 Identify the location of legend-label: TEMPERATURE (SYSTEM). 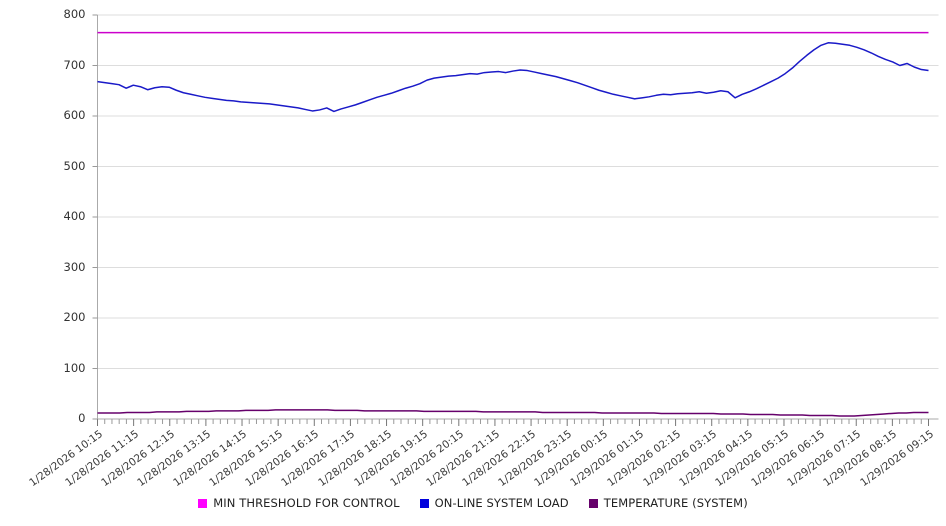
(675, 503).